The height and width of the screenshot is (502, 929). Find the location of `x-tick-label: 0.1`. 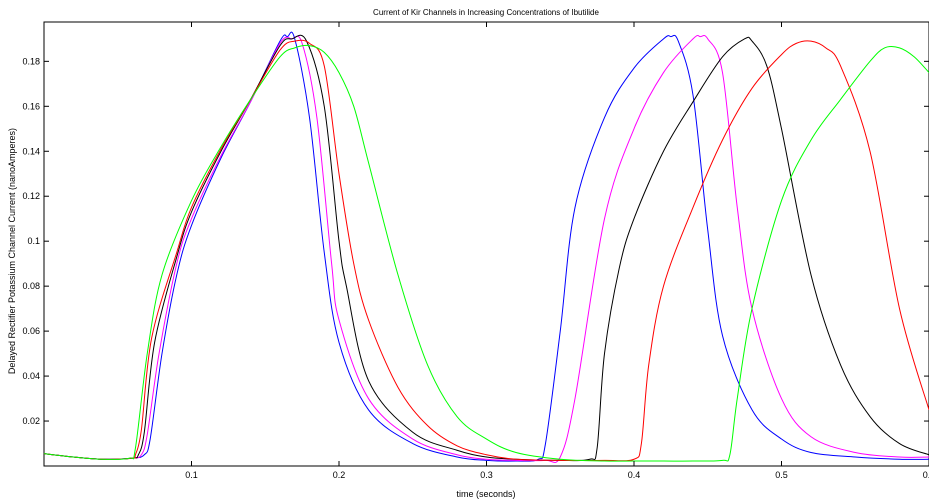

x-tick-label: 0.1 is located at coordinates (191, 475).